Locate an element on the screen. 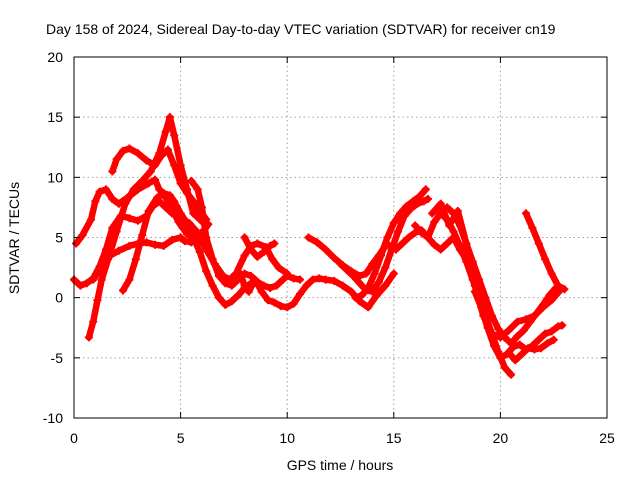 The width and height of the screenshot is (640, 480). x-tick-label: 10 is located at coordinates (287, 438).